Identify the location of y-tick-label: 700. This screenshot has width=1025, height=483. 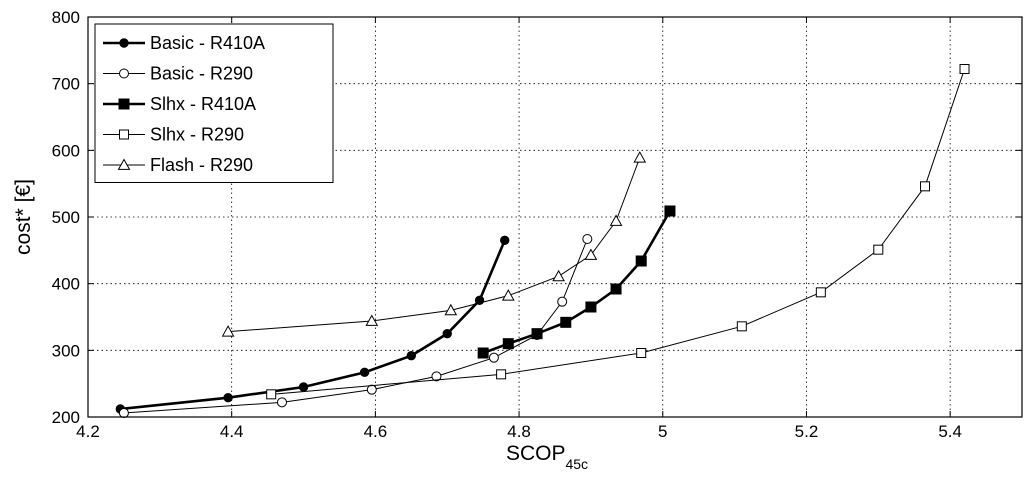
(66, 84).